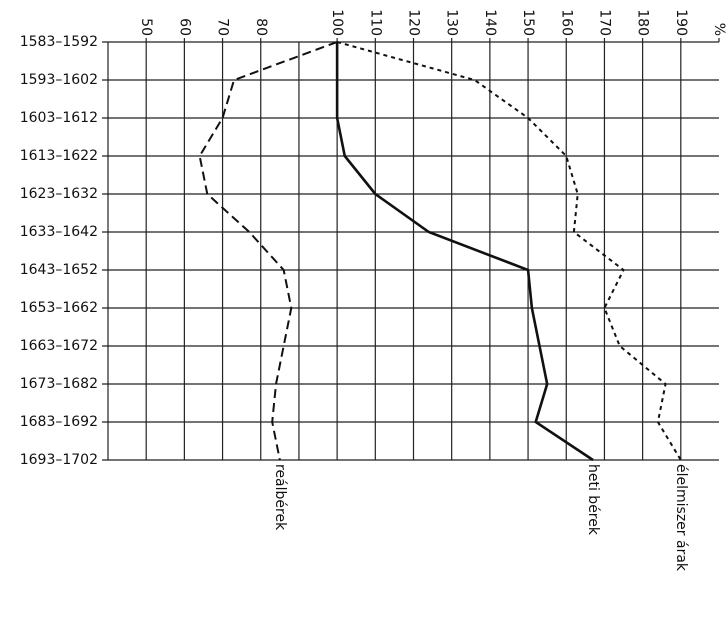 This screenshot has height=619, width=727. I want to click on y-tick-label: 1633–1642, so click(59, 232).